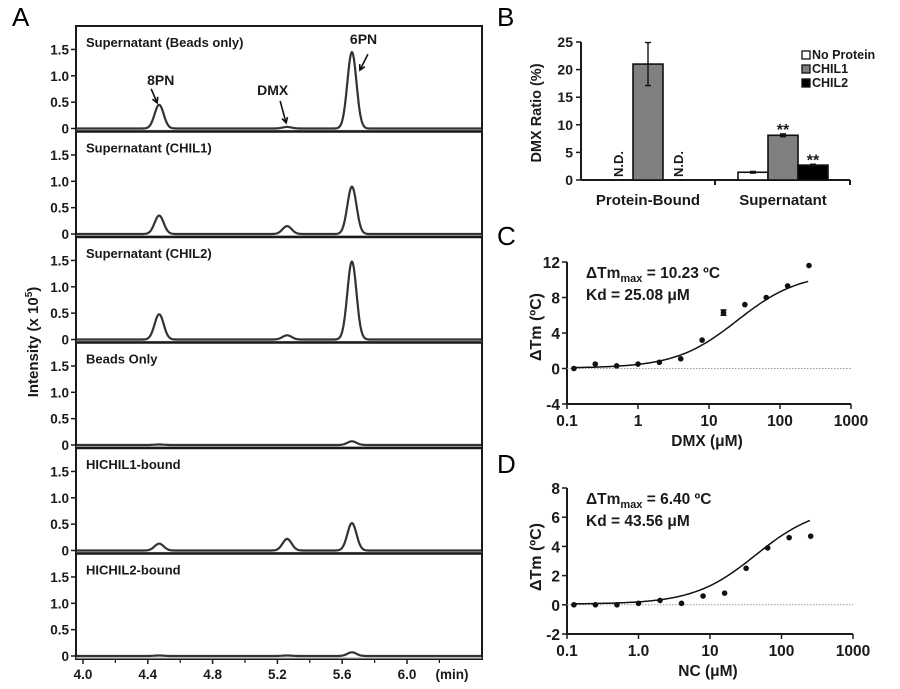 Image resolution: width=900 pixels, height=689 pixels. I want to click on subpanel-title: Beads Only, so click(122, 359).